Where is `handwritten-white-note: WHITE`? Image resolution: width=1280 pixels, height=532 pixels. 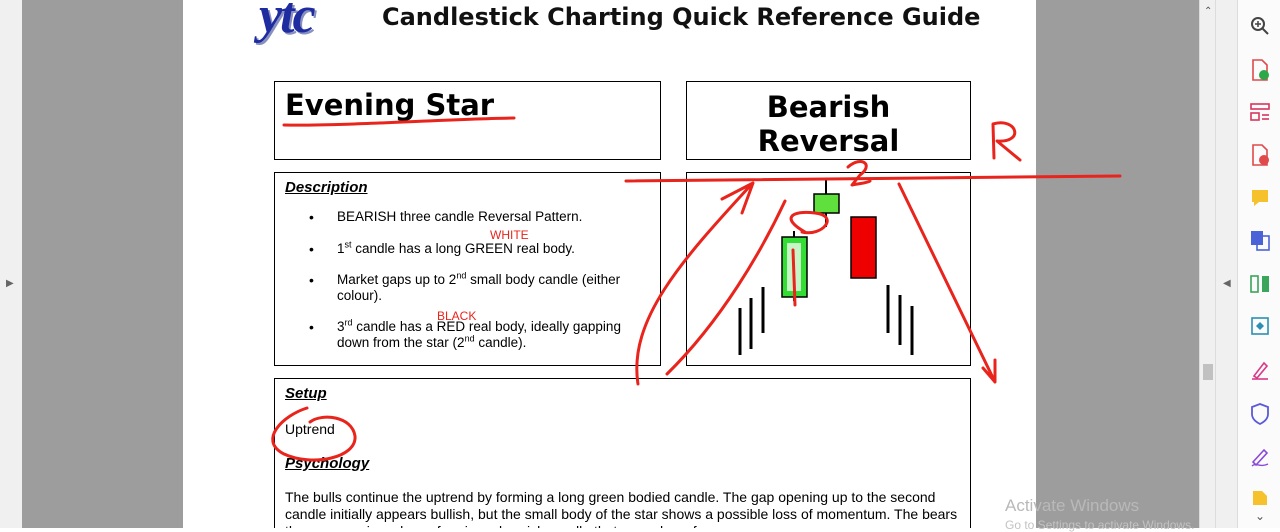
handwritten-white-note: WHITE is located at coordinates (509, 235).